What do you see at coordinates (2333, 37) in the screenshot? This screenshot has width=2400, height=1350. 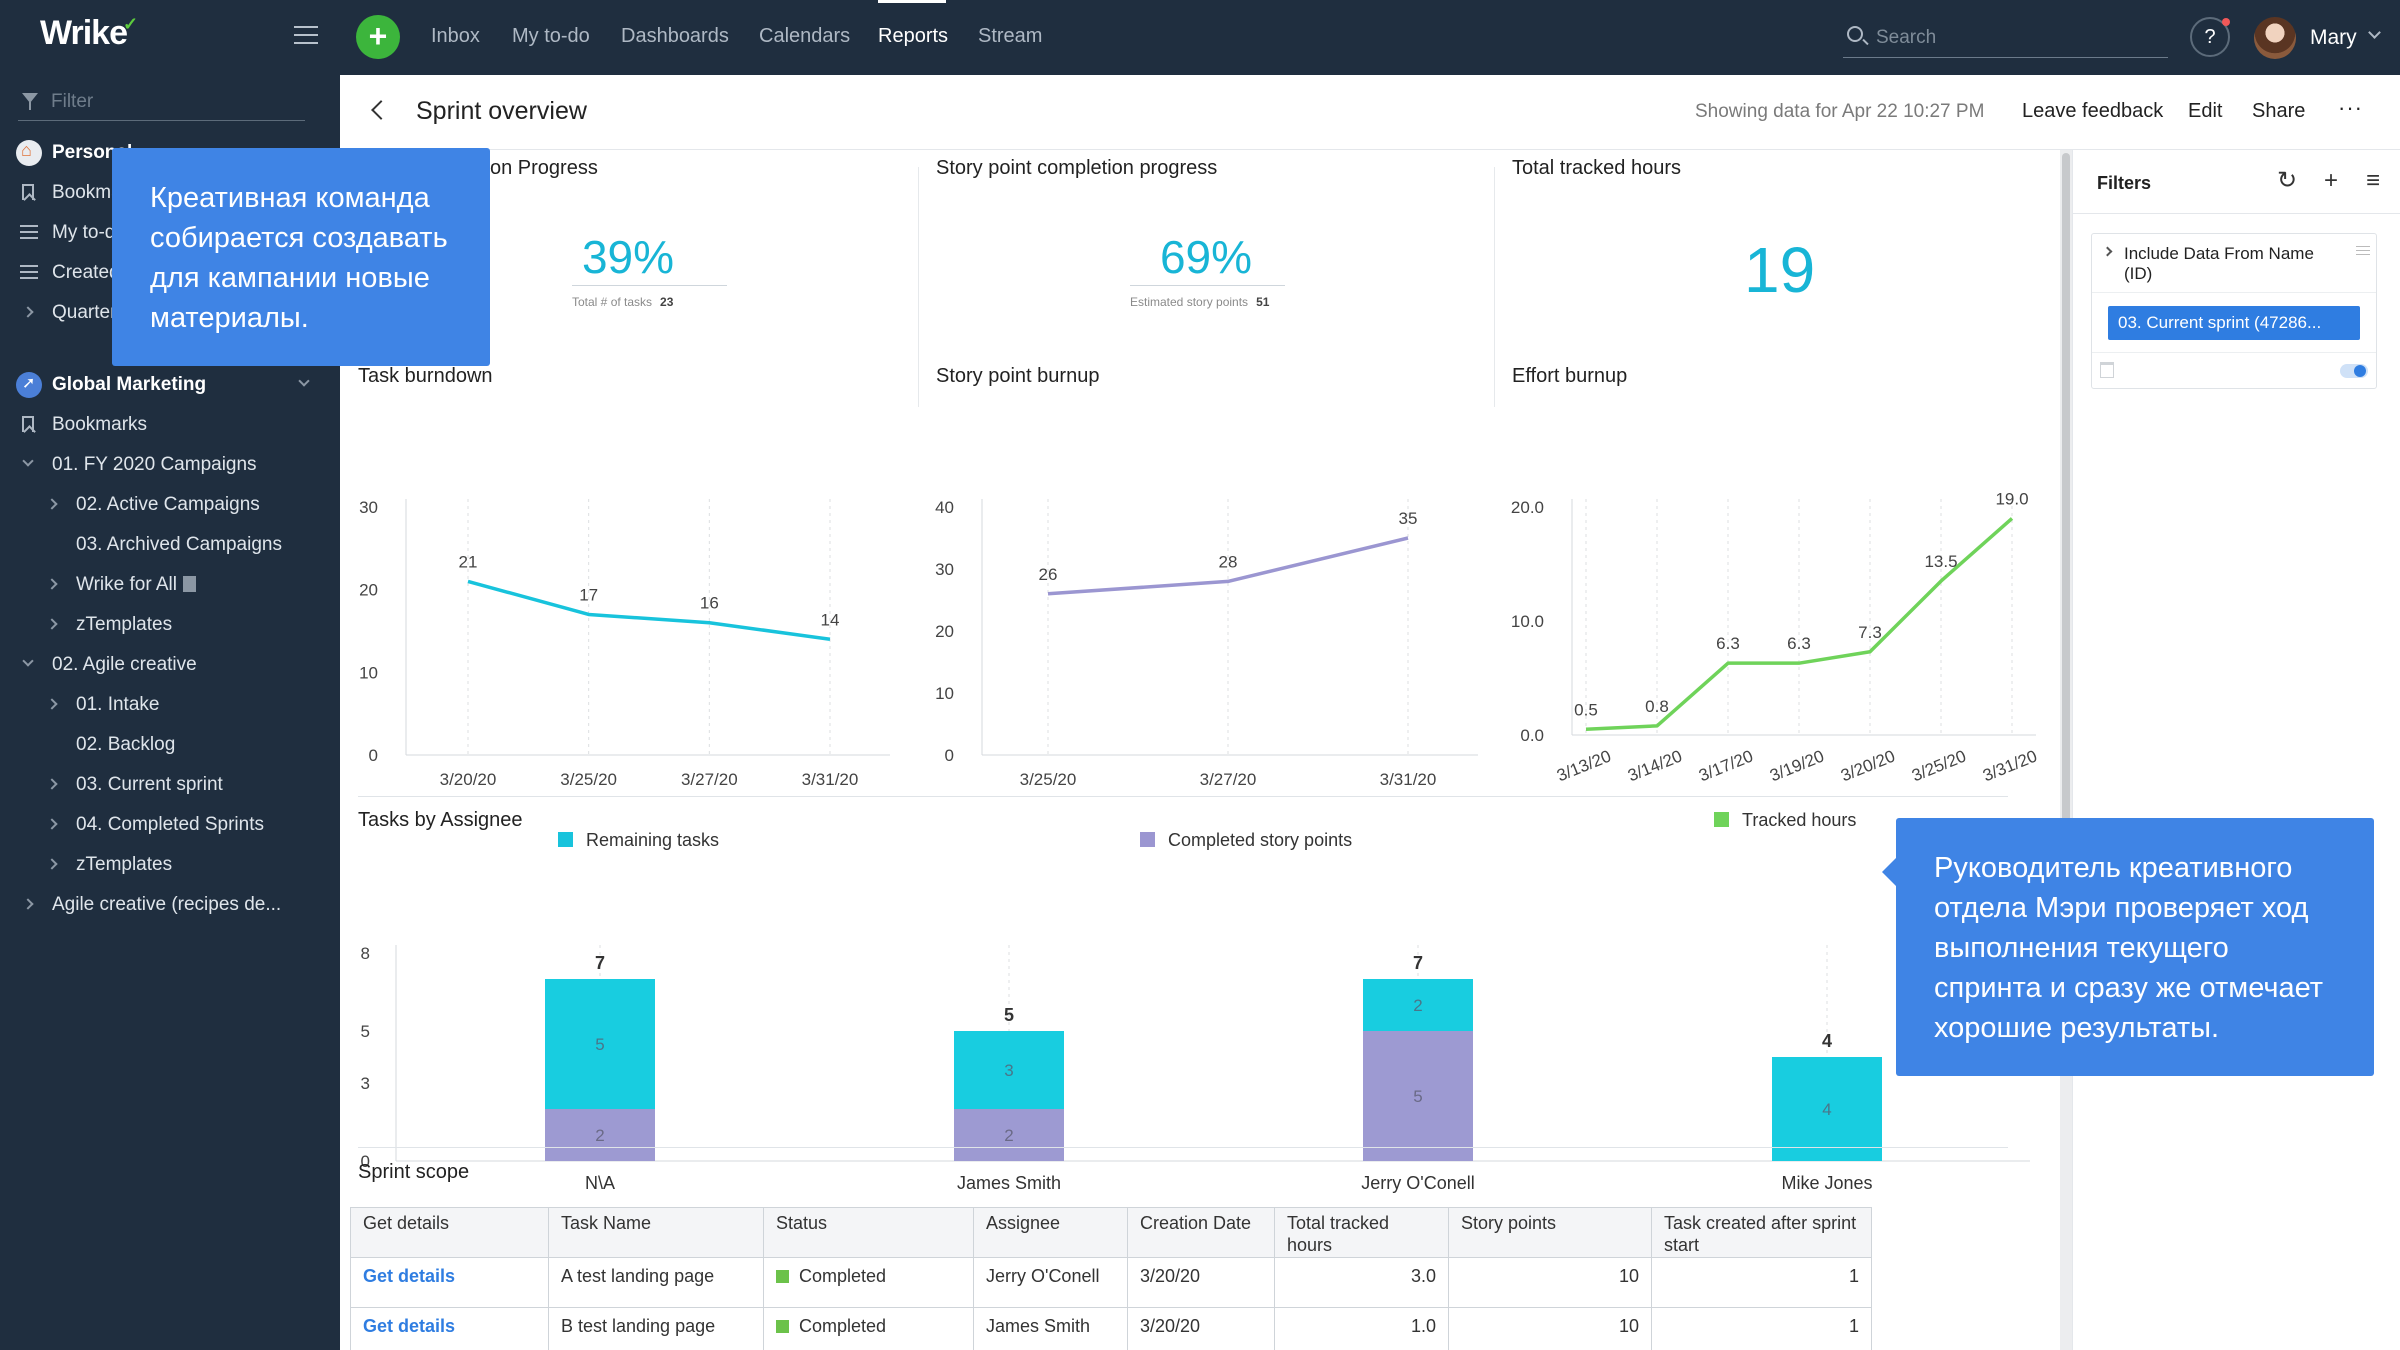 I see `user-name: Mary` at bounding box center [2333, 37].